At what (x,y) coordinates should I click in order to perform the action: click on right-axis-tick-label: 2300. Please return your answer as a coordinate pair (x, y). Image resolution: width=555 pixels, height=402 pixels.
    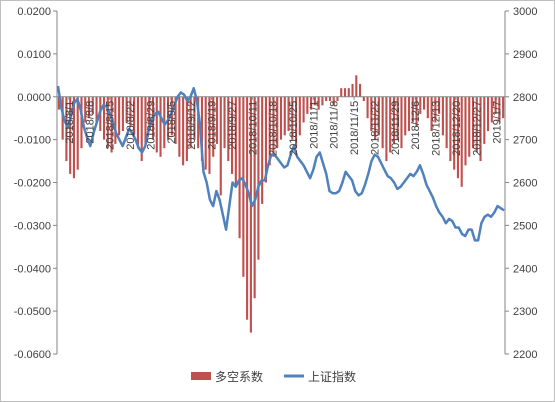
    Looking at the image, I should click on (525, 312).